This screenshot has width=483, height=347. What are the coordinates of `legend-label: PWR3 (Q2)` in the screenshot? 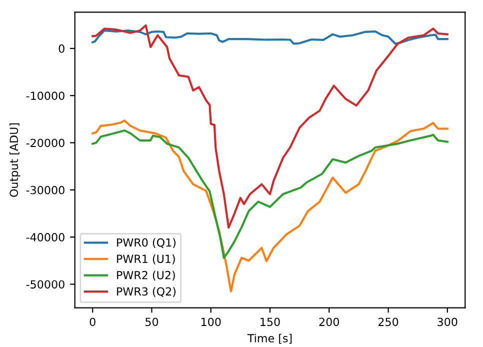 It's located at (146, 292).